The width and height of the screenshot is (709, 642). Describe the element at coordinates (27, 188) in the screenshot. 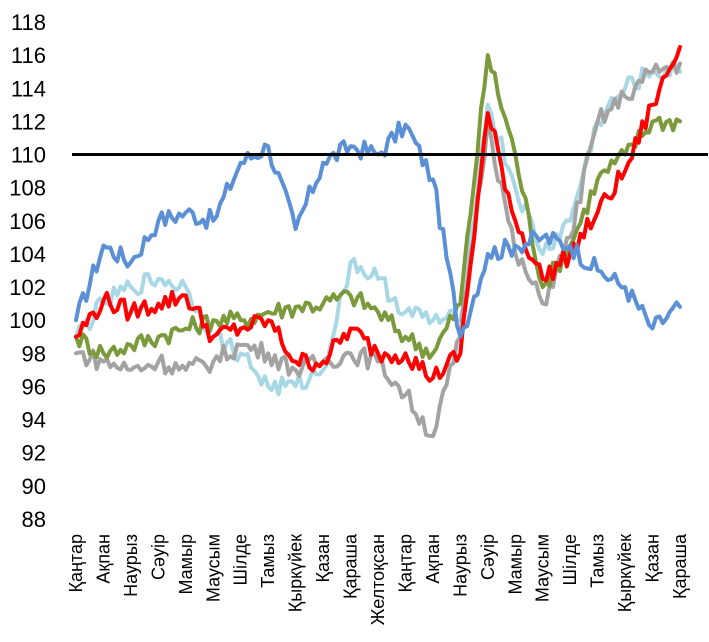

I see `y-tick-label: 108` at that location.